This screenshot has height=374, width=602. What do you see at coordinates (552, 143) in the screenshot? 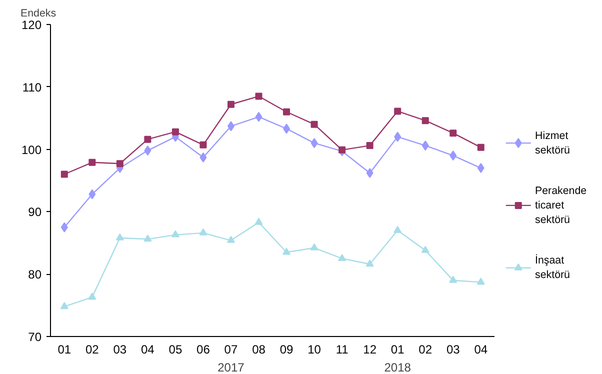
I see `legend-label: Hizmet sektörü` at bounding box center [552, 143].